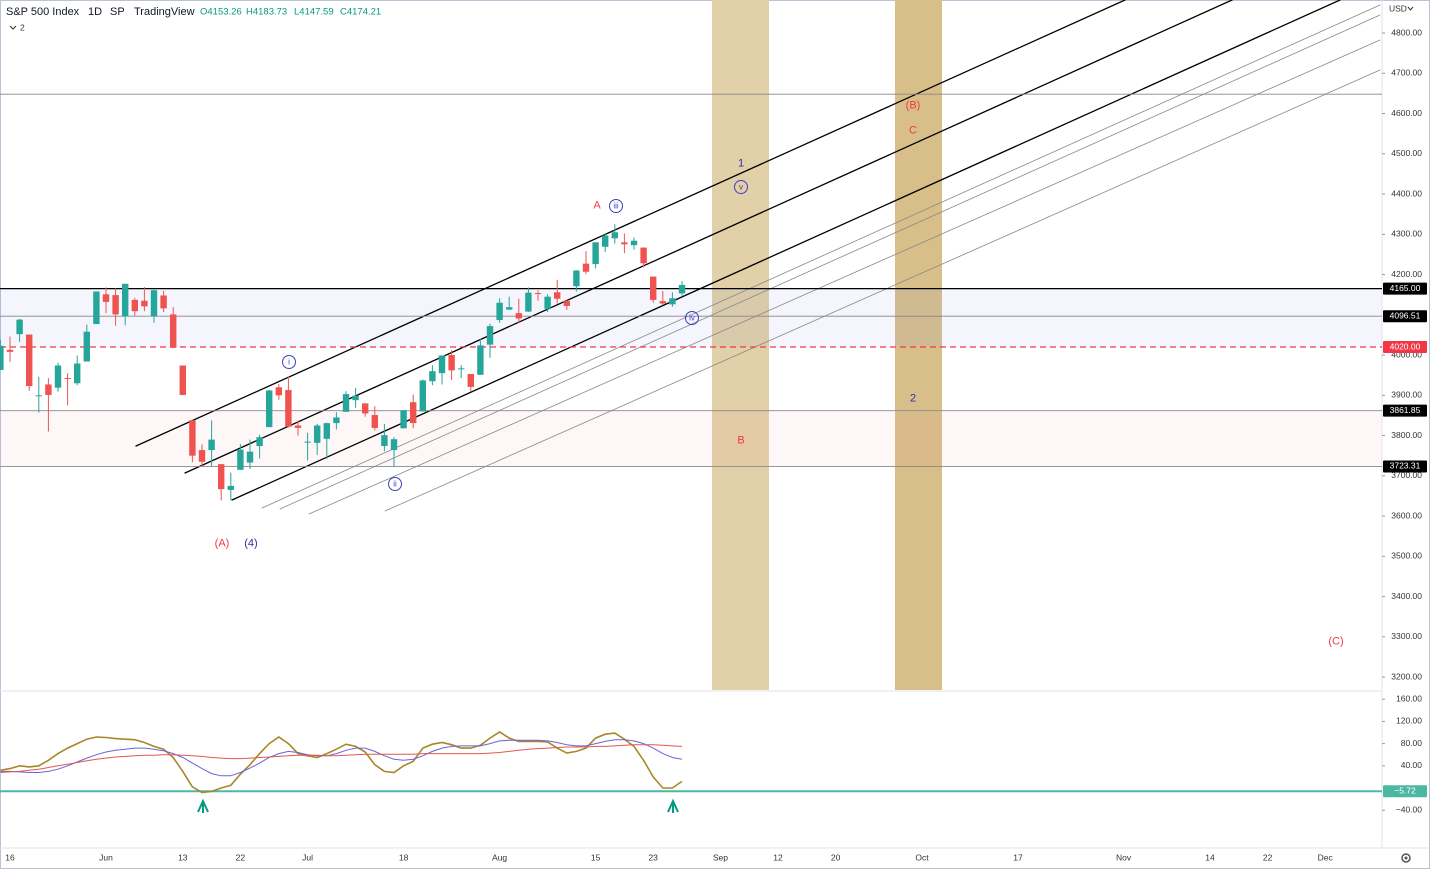 Image resolution: width=1430 pixels, height=870 pixels. What do you see at coordinates (183, 857) in the screenshot?
I see `x-tick-label: 13` at bounding box center [183, 857].